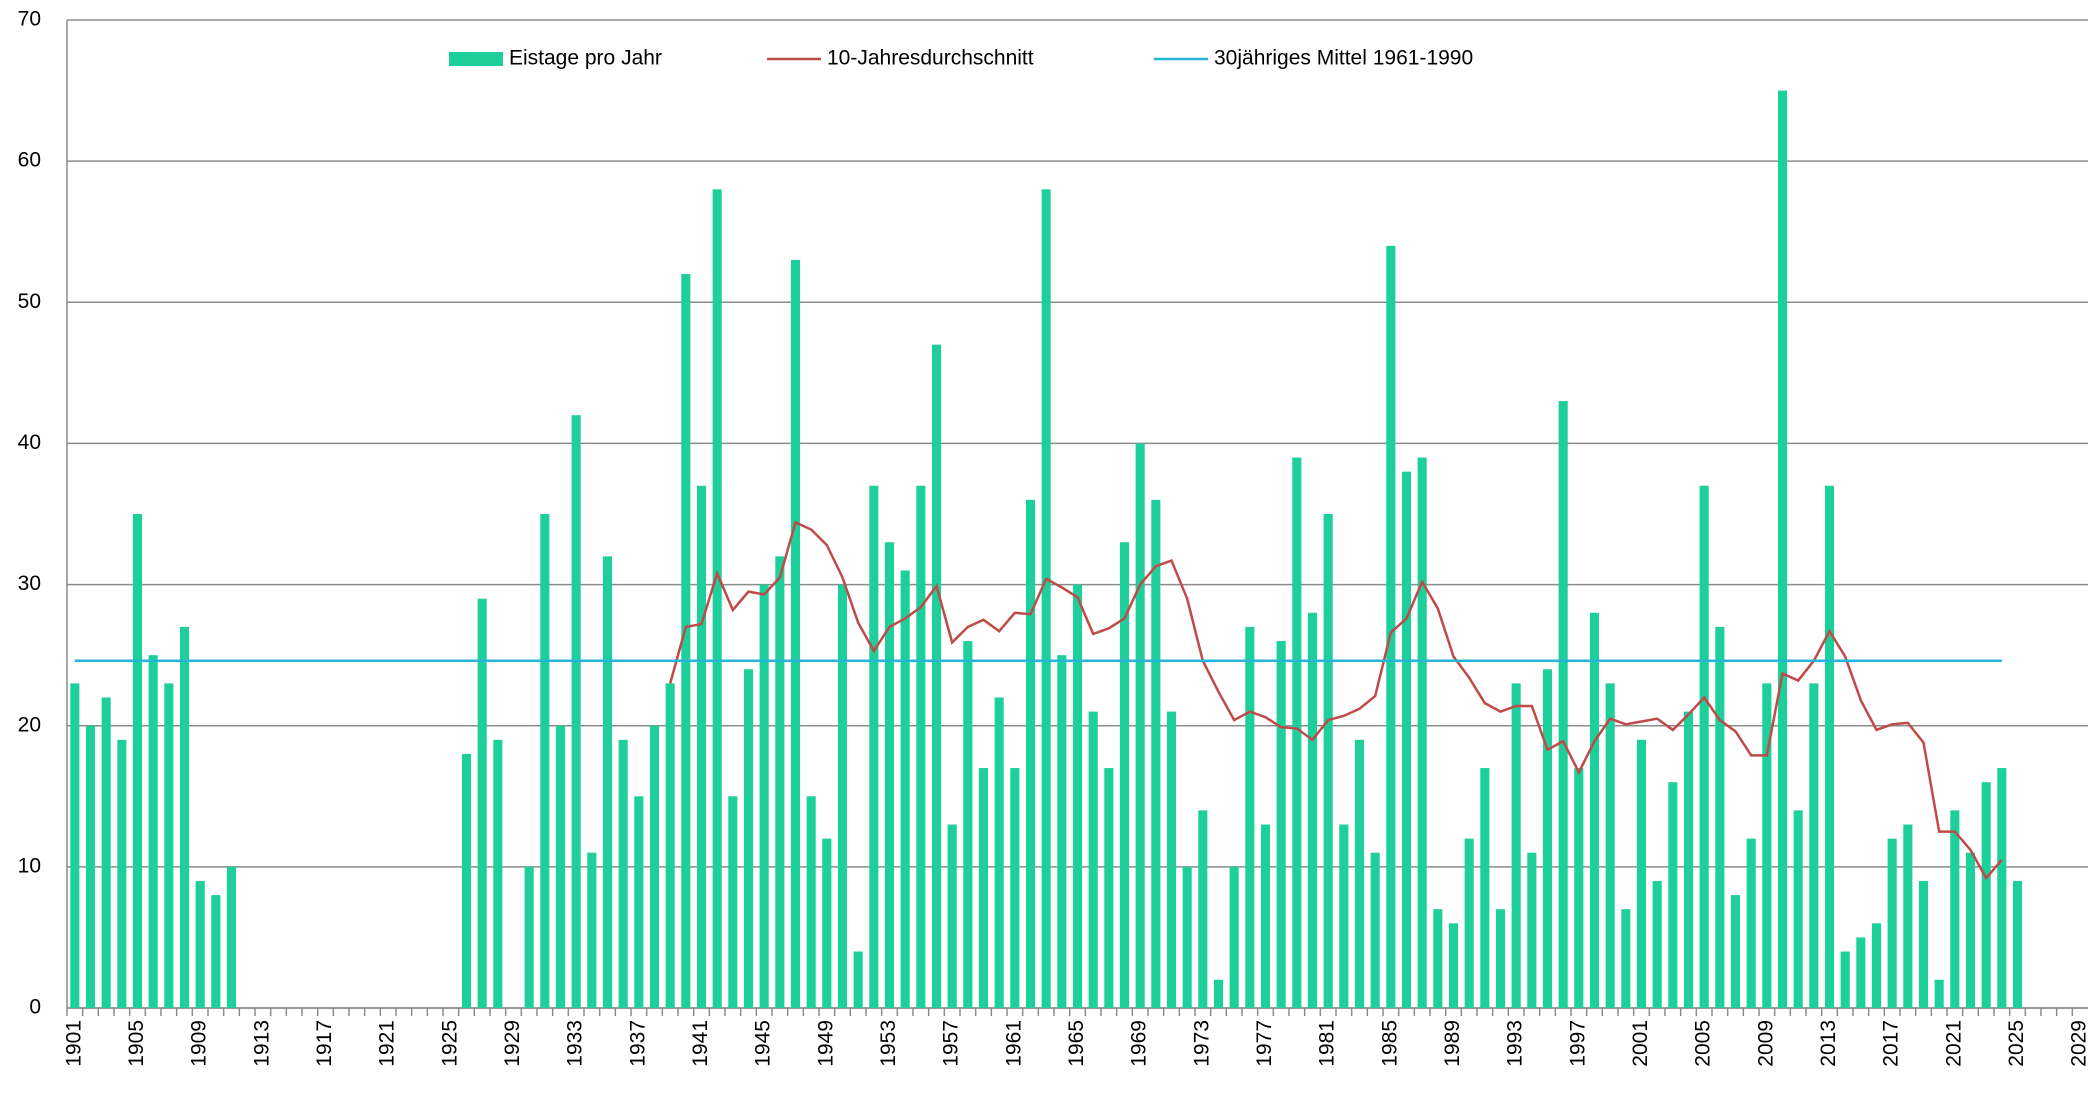  Describe the element at coordinates (825, 1043) in the screenshot. I see `x-tick-label: 1949` at that location.